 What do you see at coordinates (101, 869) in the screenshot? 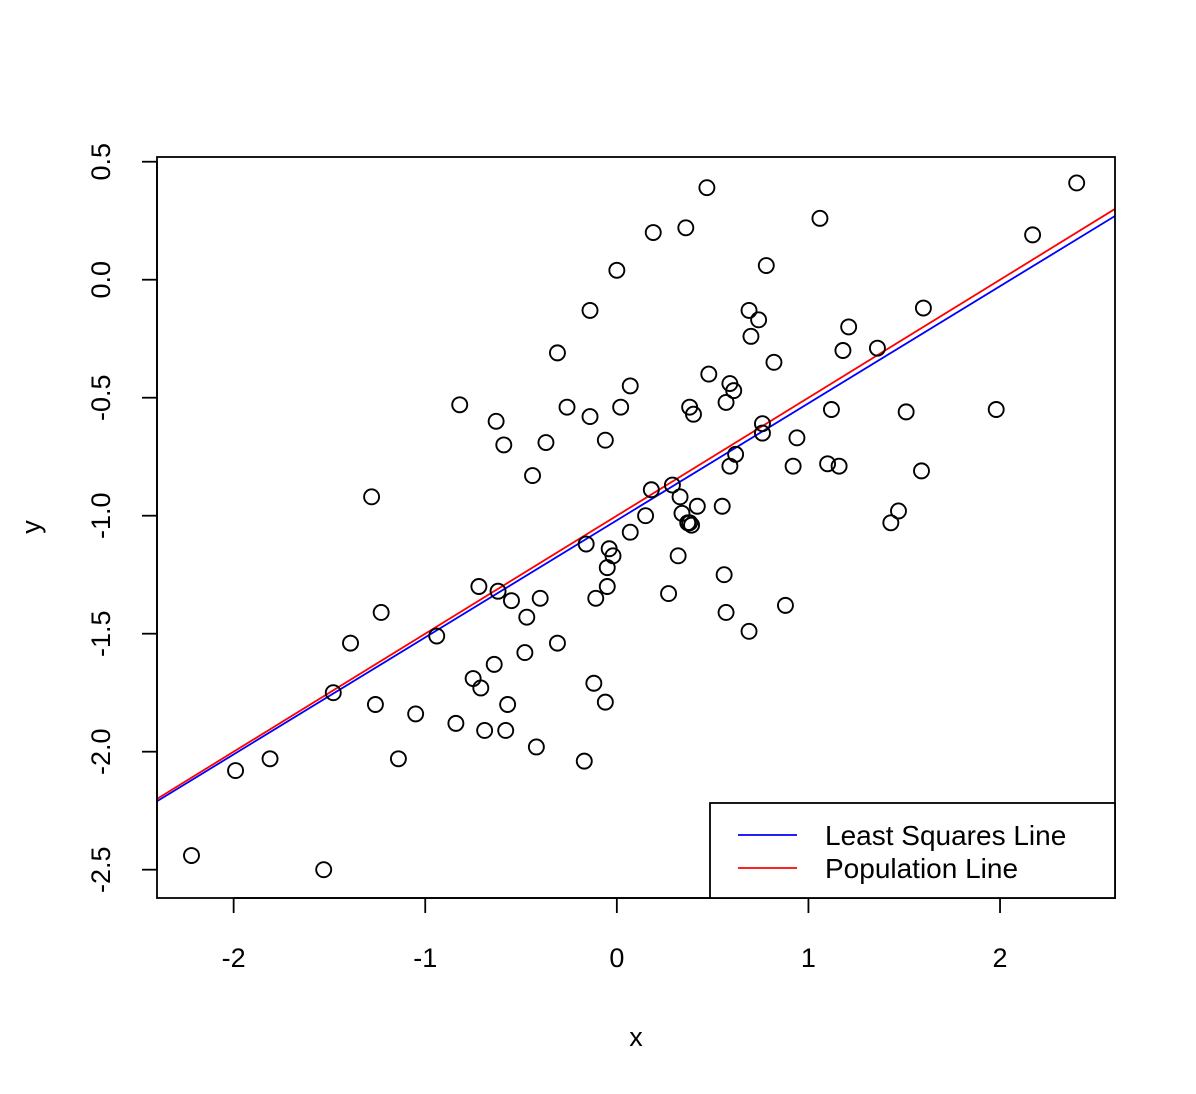
I see `y-tick-label: -2.5` at bounding box center [101, 869].